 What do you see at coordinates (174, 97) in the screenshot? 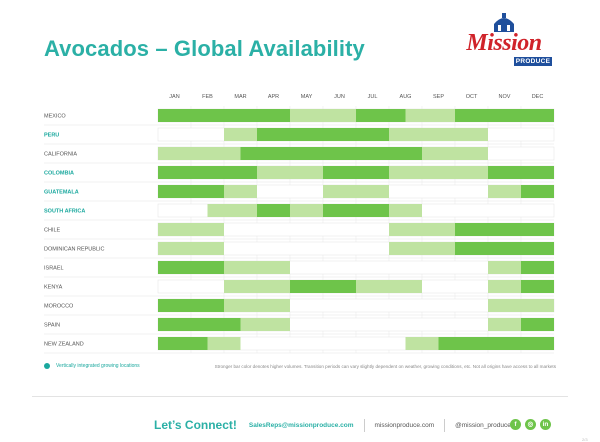
I see `month-label-jan: JAN` at bounding box center [174, 97].